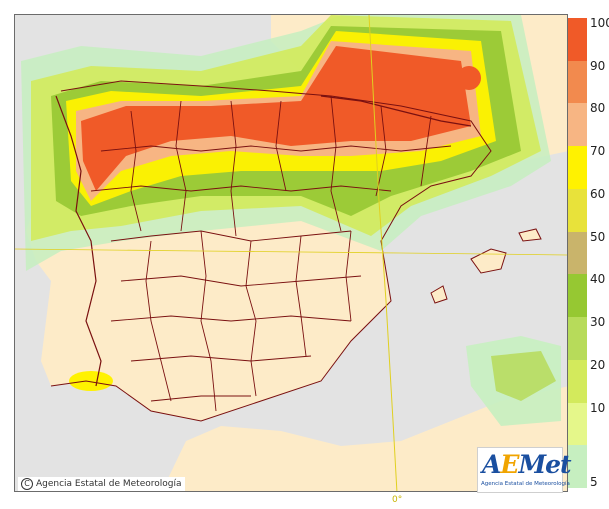  What do you see at coordinates (396, 111) in the screenshot?
I see `pyrenees-border` at bounding box center [396, 111].